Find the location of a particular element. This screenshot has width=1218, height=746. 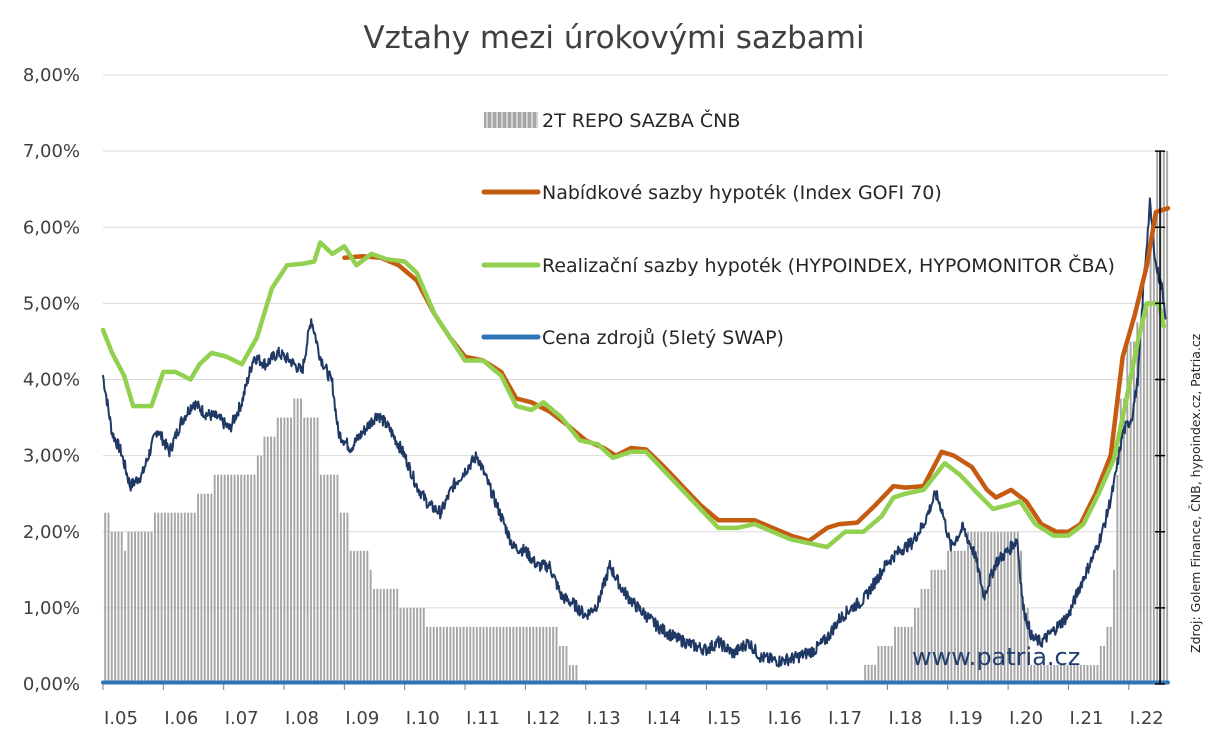

legend-label: Nabídkové sazby hypoték (Index GOFI 70) is located at coordinates (742, 193).